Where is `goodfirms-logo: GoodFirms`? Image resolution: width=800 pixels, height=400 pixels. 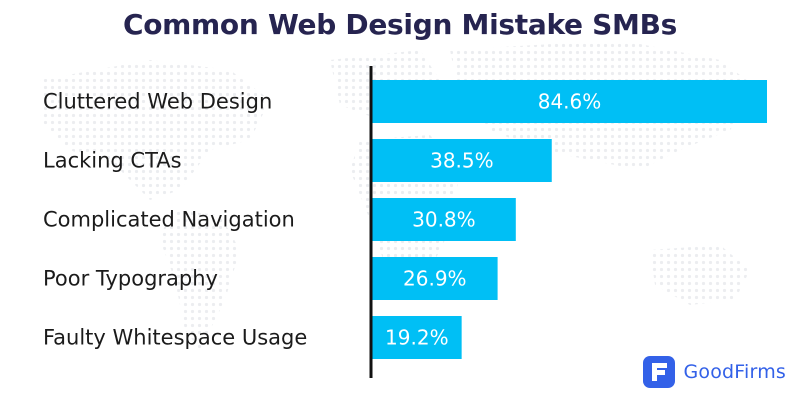
goodfirms-logo: GoodFirms is located at coordinates (714, 372).